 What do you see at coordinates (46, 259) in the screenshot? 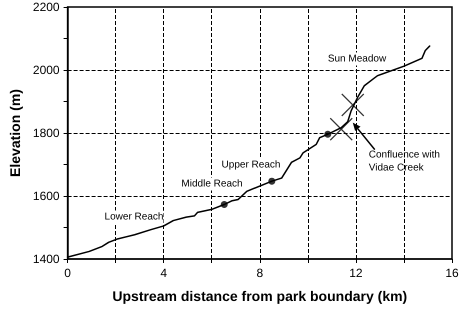
I see `y-tick-label: 1400` at bounding box center [46, 259].